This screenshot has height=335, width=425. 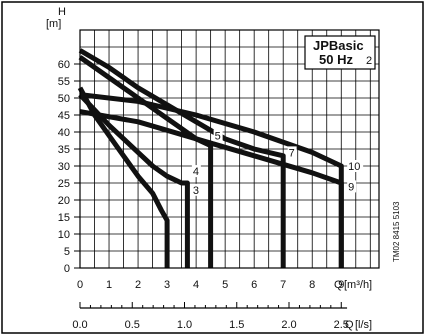 What do you see at coordinates (312, 285) in the screenshot?
I see `x-tick-label: 8` at bounding box center [312, 285].